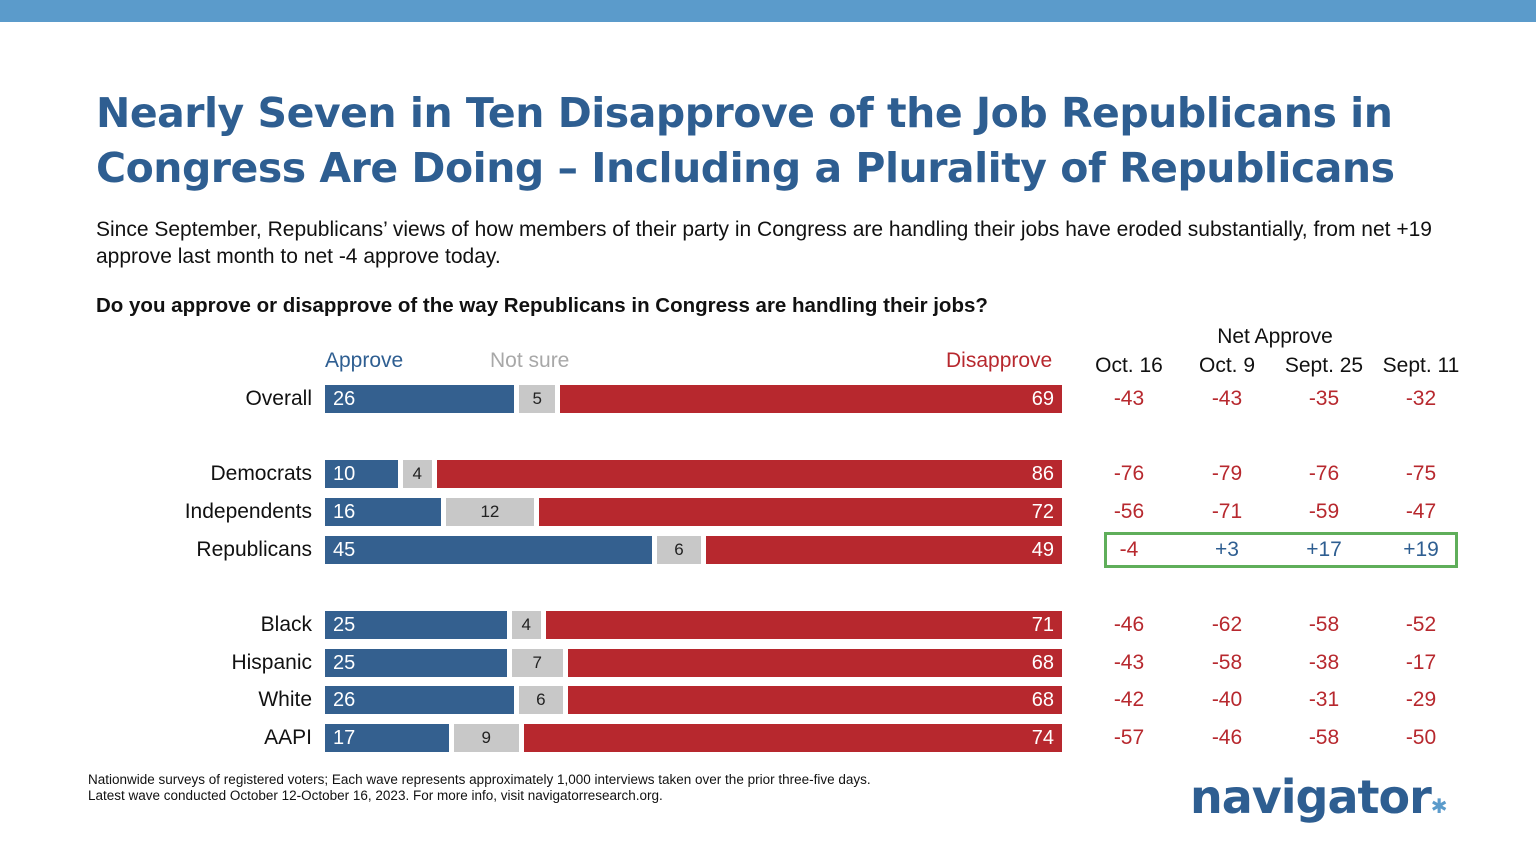 The height and width of the screenshot is (864, 1536). What do you see at coordinates (1324, 737) in the screenshot?
I see `net-value-aapi-2: -58` at bounding box center [1324, 737].